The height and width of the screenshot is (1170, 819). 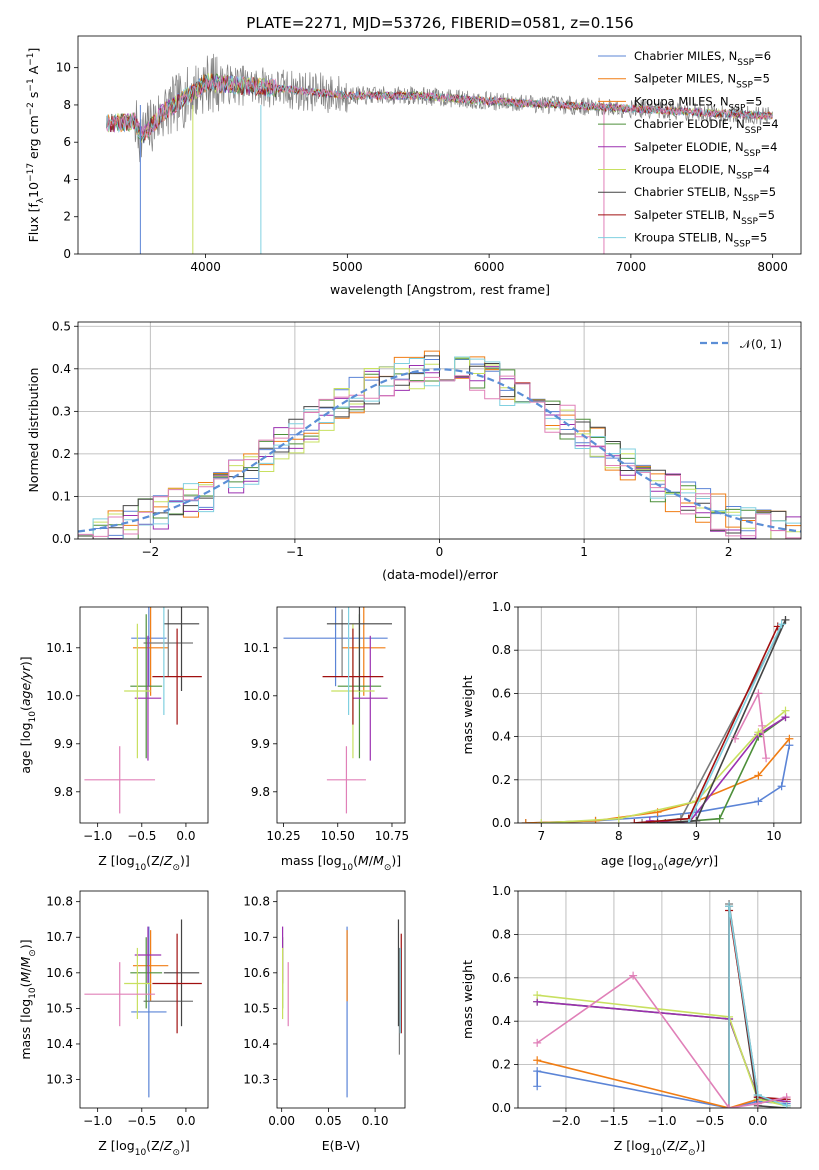 I want to click on x-tick-label: 7, so click(x=541, y=836).